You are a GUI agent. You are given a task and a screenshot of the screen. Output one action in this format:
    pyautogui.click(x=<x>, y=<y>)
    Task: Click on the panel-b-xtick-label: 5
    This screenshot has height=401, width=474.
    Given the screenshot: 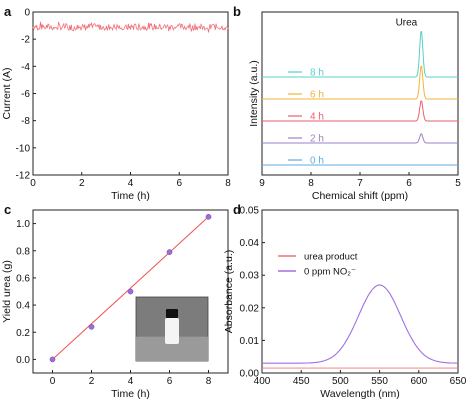 What is the action you would take?
    pyautogui.click(x=458, y=183)
    